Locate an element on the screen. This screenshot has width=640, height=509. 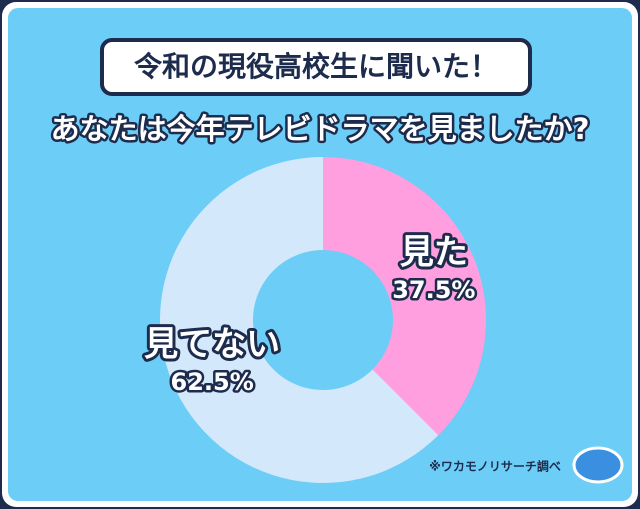
chart-subtitle: あなたは今年テレビドラマを見ましたか? is located at coordinates (320, 129).